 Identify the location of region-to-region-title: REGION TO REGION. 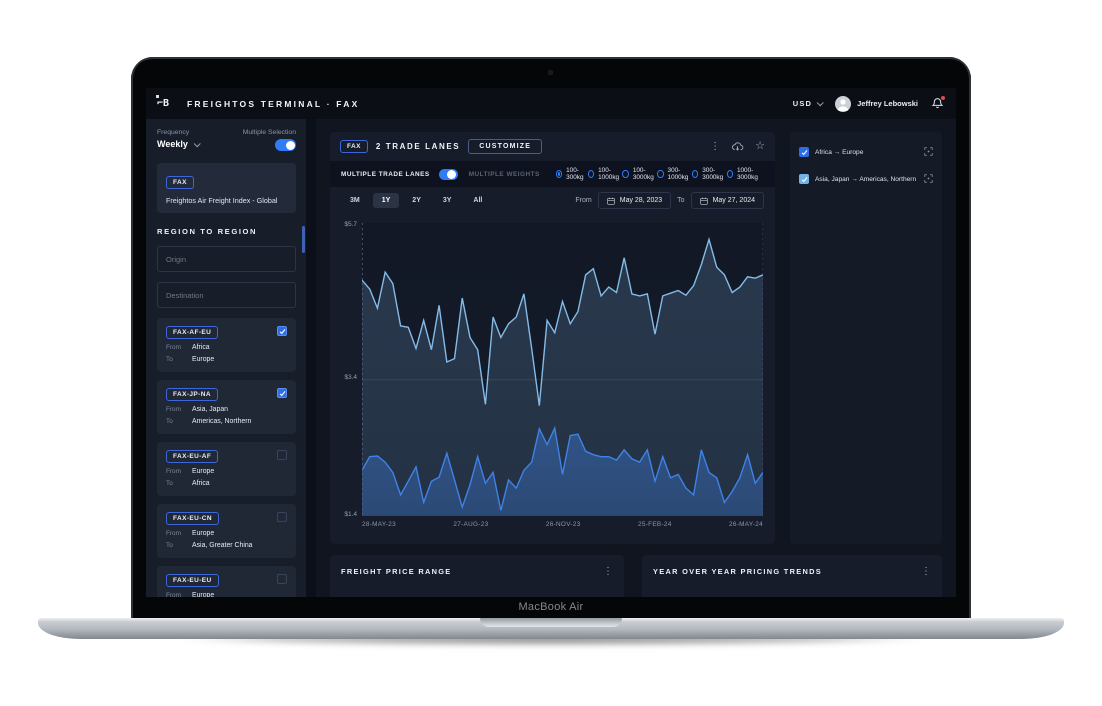
(207, 231).